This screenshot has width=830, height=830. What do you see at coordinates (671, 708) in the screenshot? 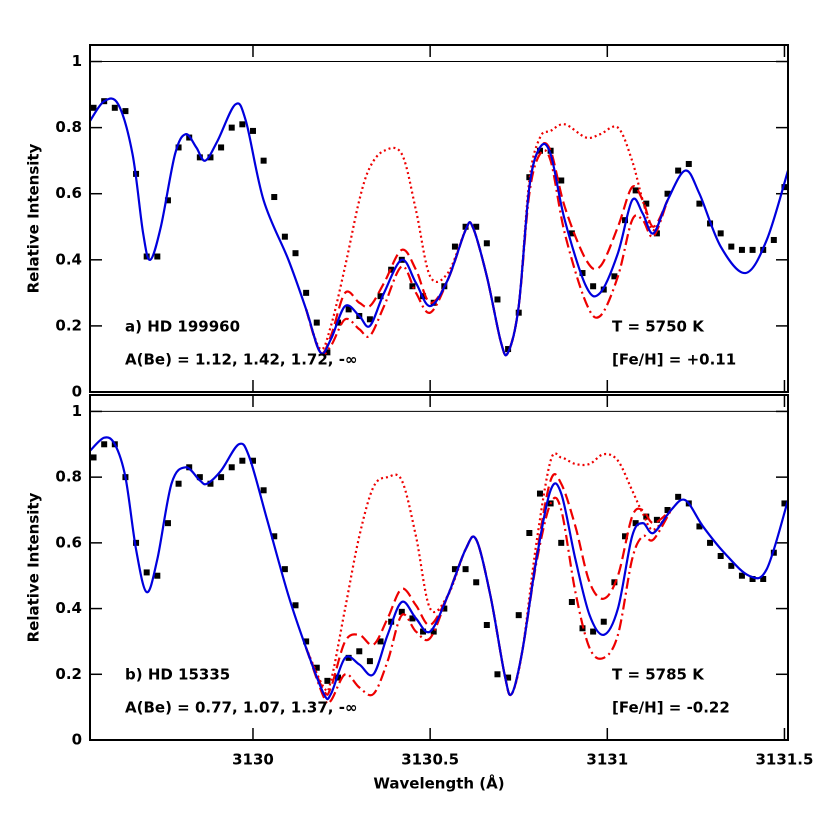
I see `metallicity-label: [Fe/H] = -0.22` at bounding box center [671, 708].